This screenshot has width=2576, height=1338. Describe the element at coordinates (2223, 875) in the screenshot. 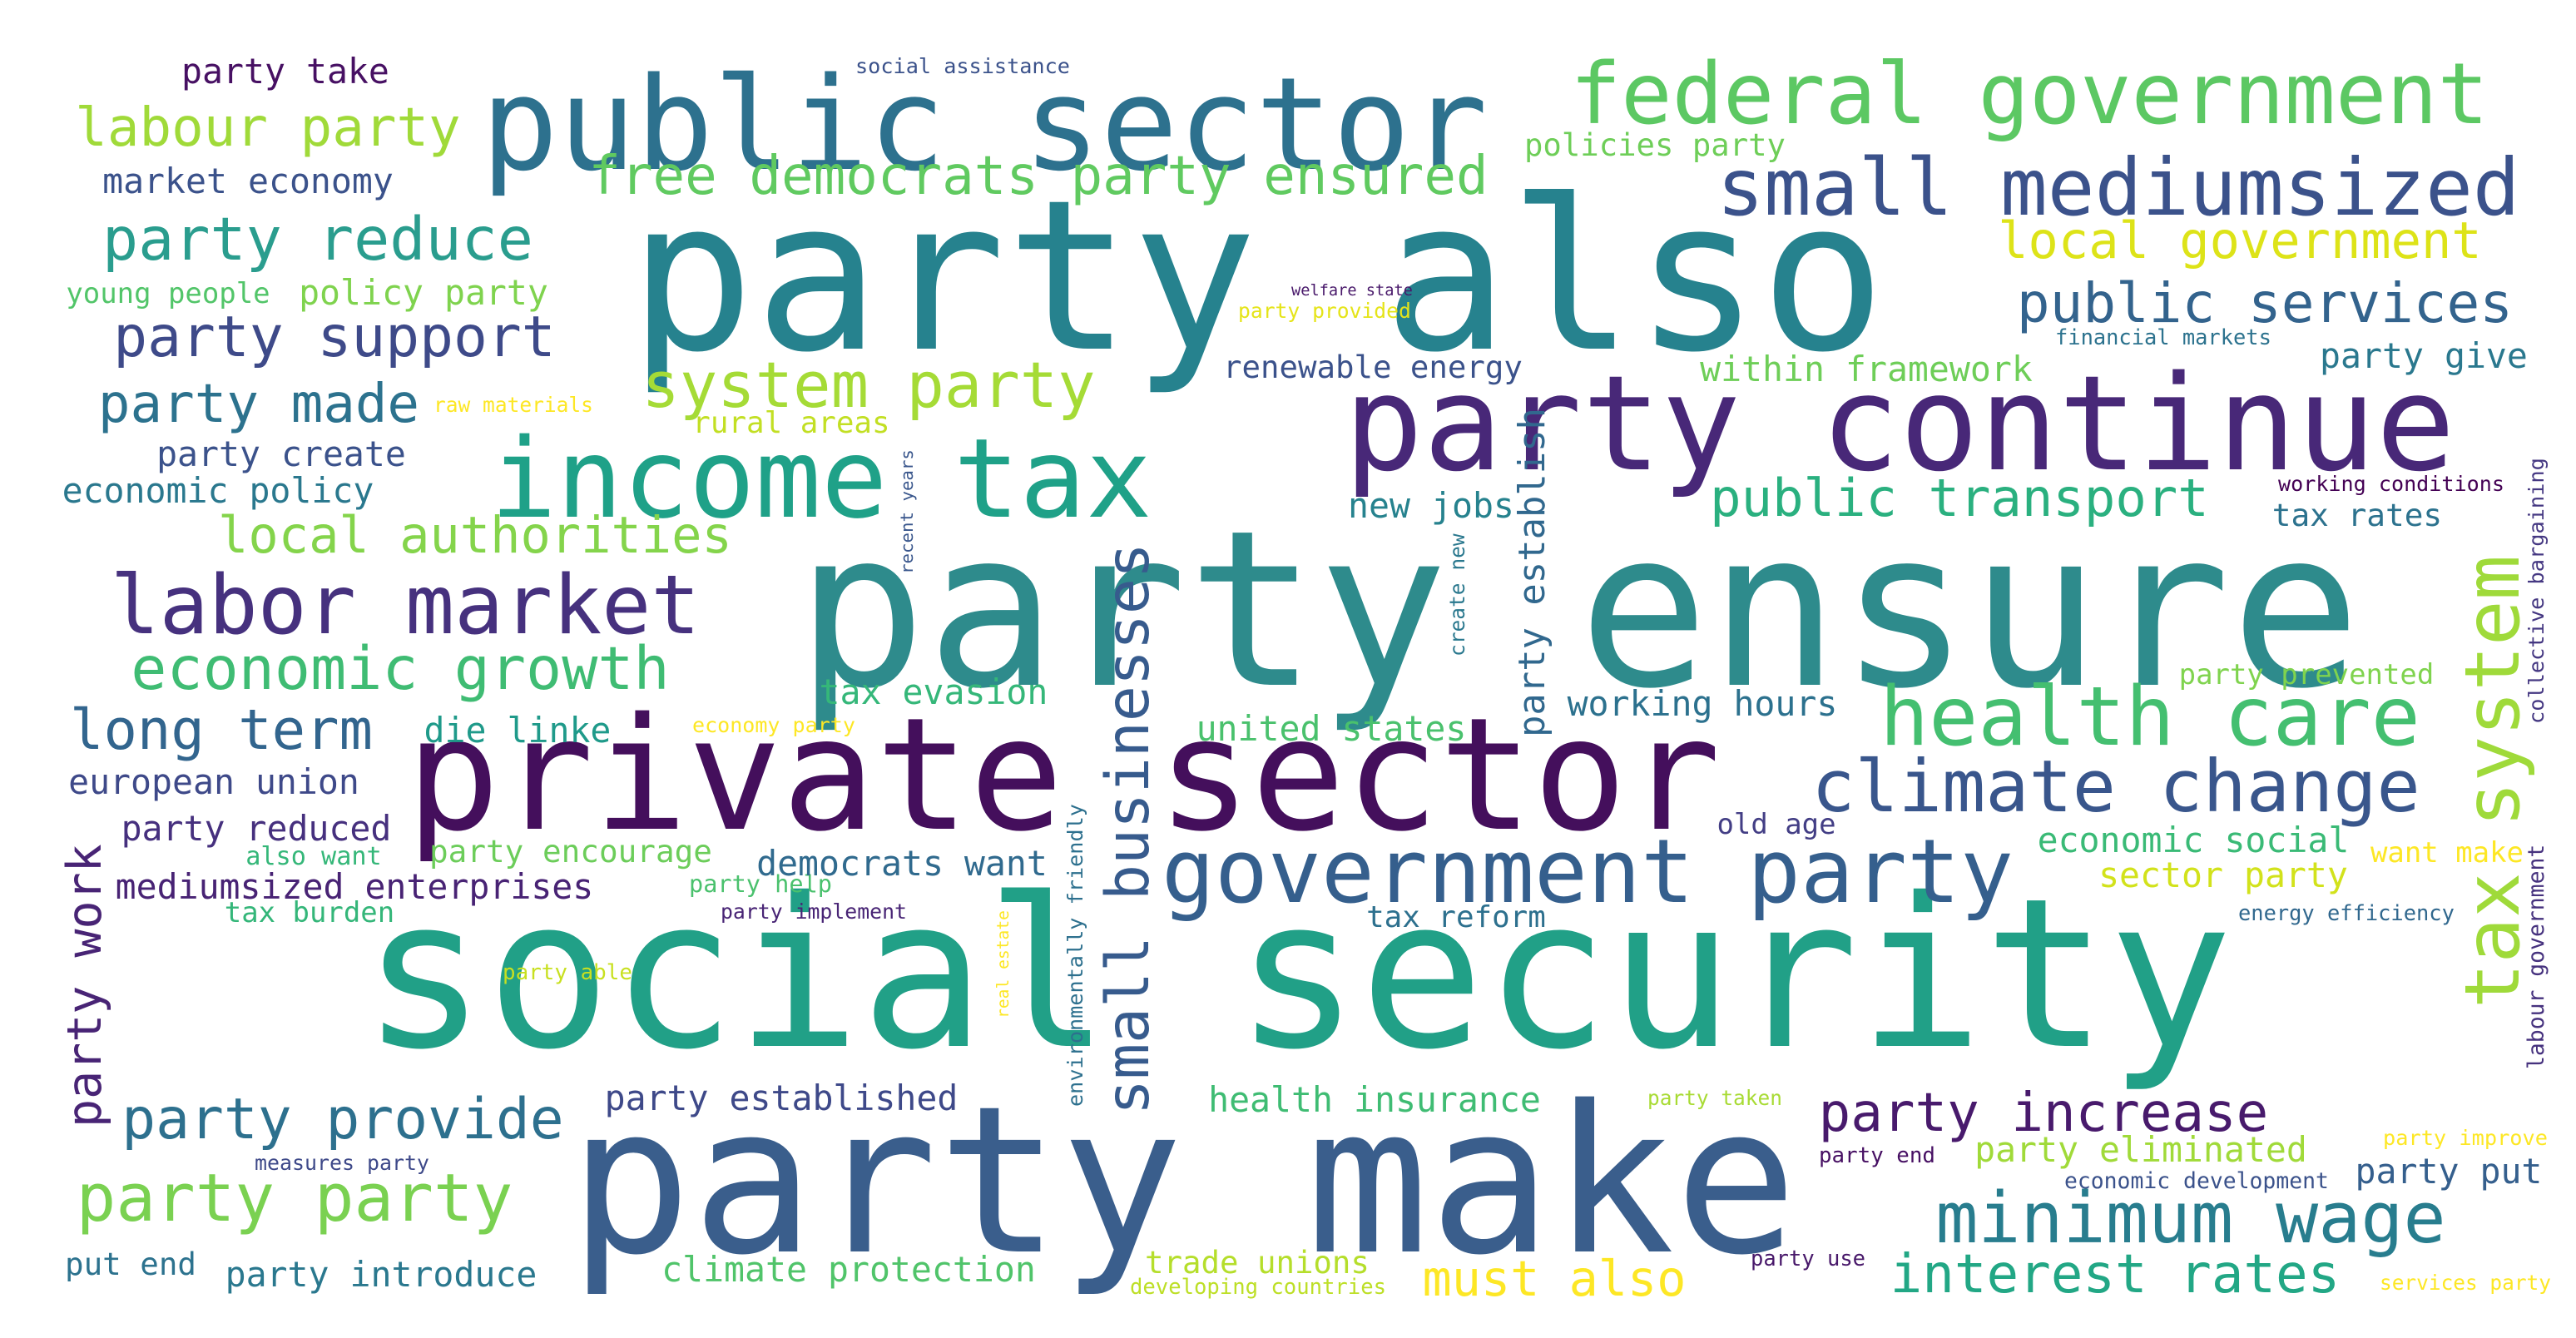

I see `word: sector party` at that location.